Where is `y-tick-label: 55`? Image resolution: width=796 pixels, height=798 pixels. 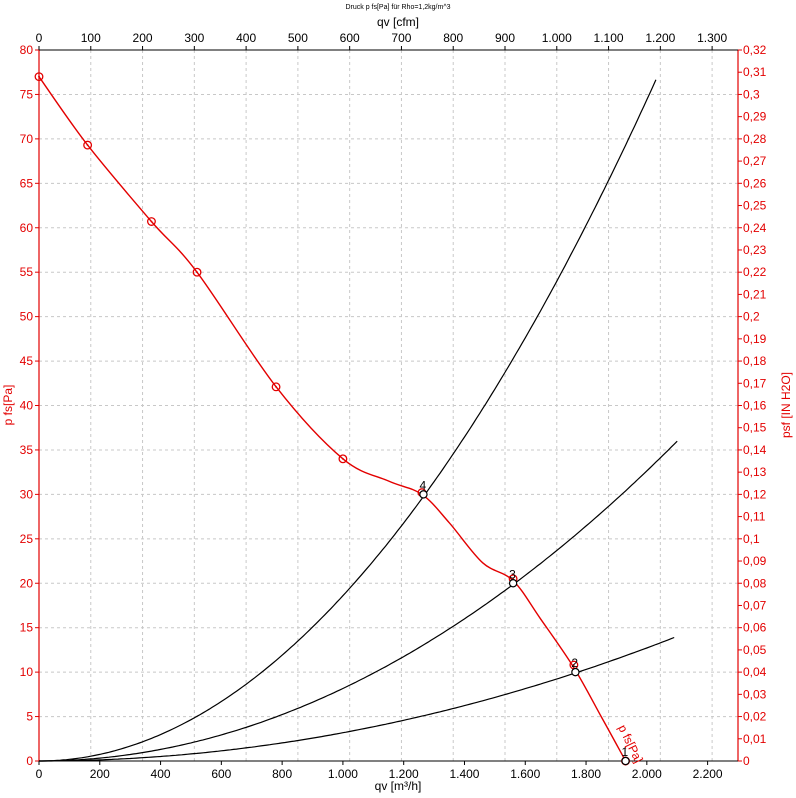 y-tick-label: 55 is located at coordinates (27, 272).